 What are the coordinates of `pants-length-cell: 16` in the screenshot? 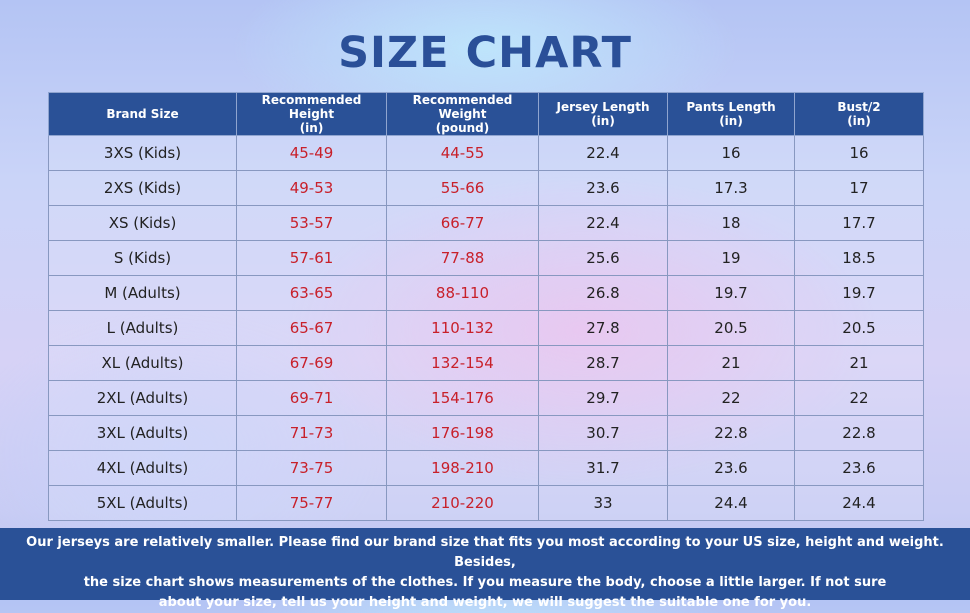 It's located at (731, 153).